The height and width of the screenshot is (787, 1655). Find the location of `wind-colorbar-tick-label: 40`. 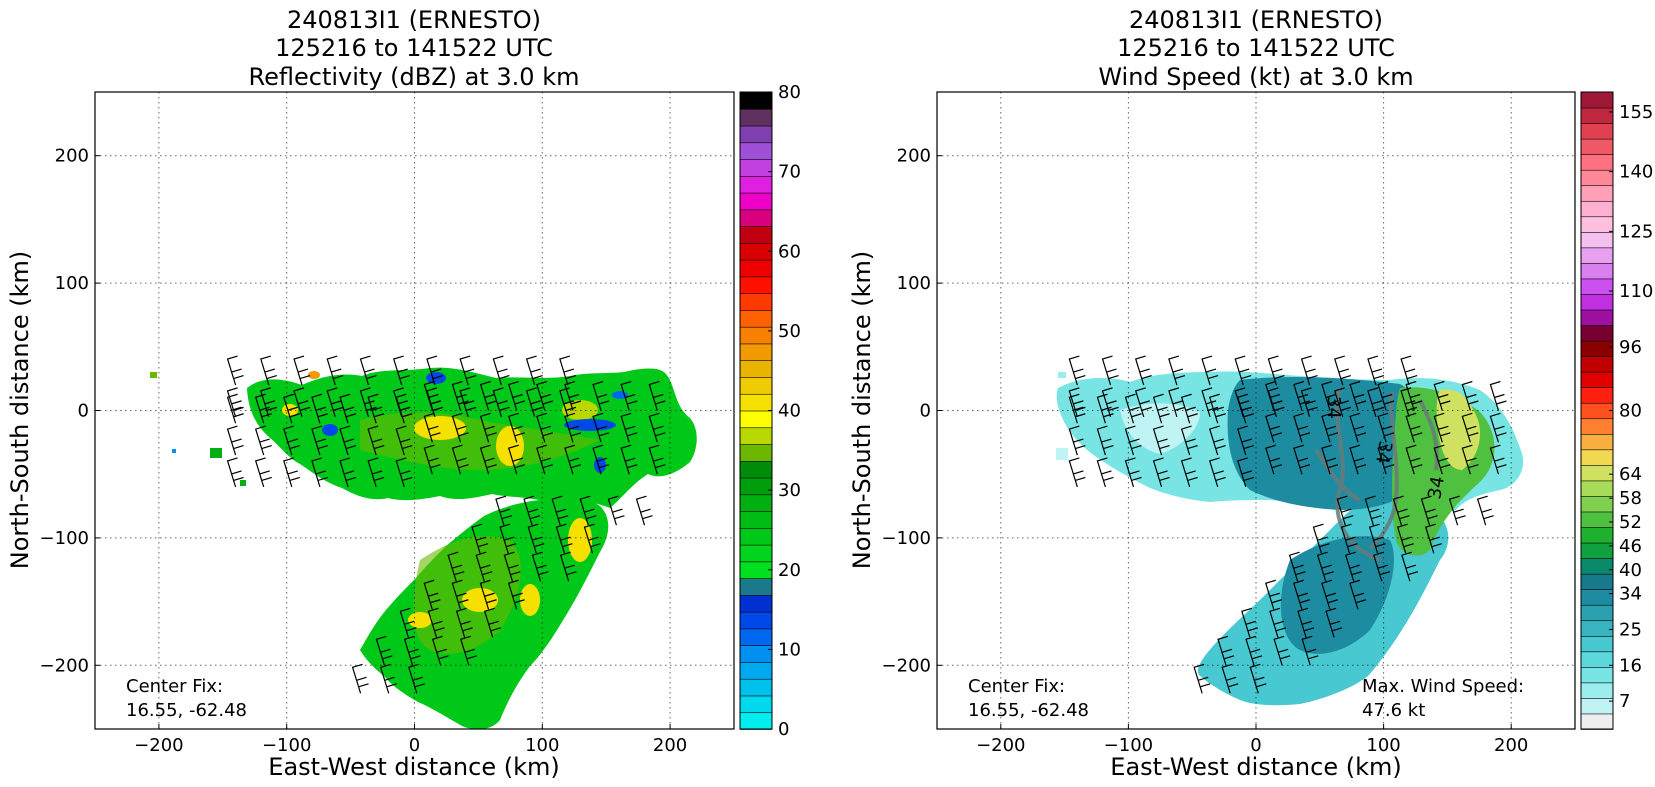

wind-colorbar-tick-label: 40 is located at coordinates (1630, 570).